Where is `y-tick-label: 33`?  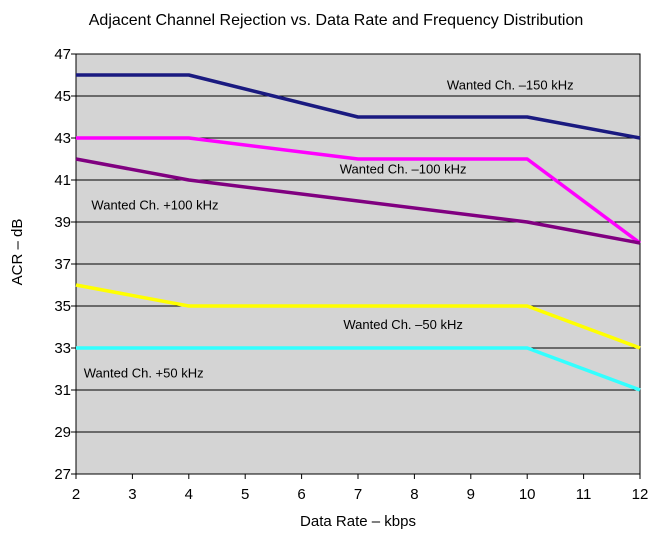
y-tick-label: 33 is located at coordinates (62, 348).